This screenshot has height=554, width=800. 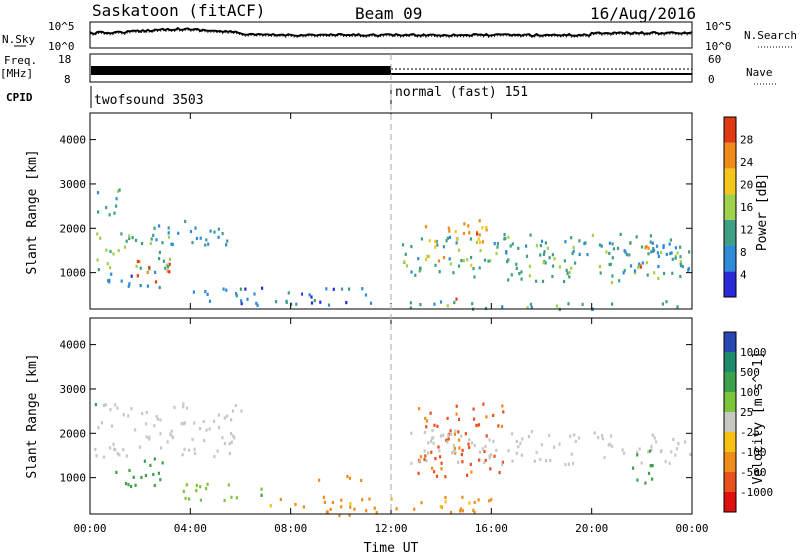 I want to click on power-colorbar-label: Power [dB], so click(x=762, y=212).